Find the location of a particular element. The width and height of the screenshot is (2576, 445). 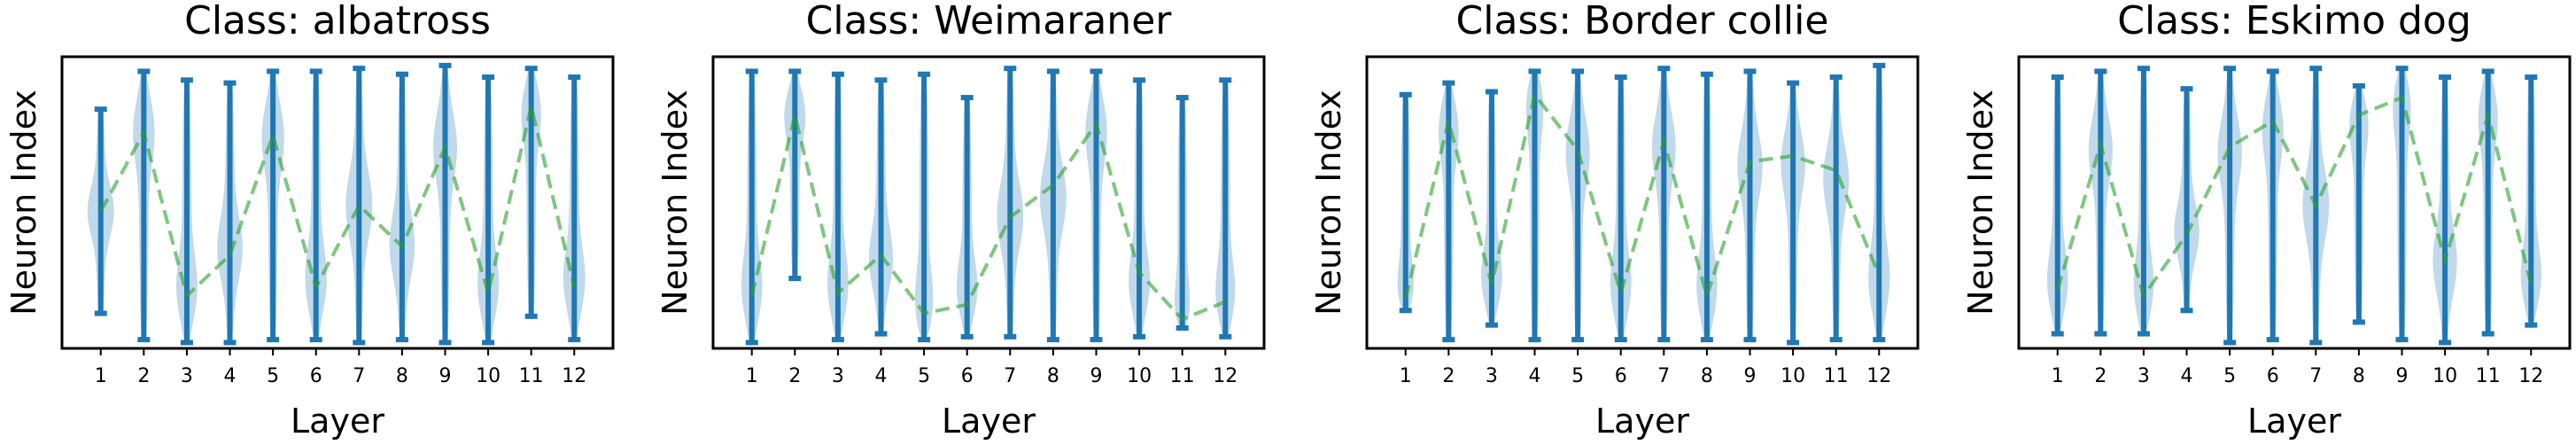

chart-title: Class: albatross is located at coordinates (337, 21).